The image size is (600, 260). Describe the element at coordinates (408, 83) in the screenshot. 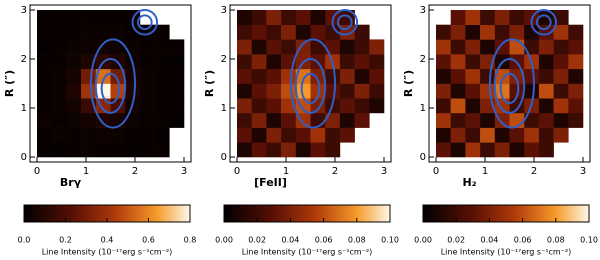

I see `y-axis-label: R (″)` at that location.